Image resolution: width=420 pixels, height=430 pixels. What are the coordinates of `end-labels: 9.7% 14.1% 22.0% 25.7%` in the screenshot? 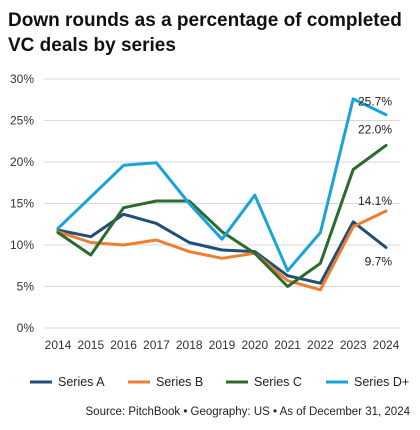 It's located at (375, 182).